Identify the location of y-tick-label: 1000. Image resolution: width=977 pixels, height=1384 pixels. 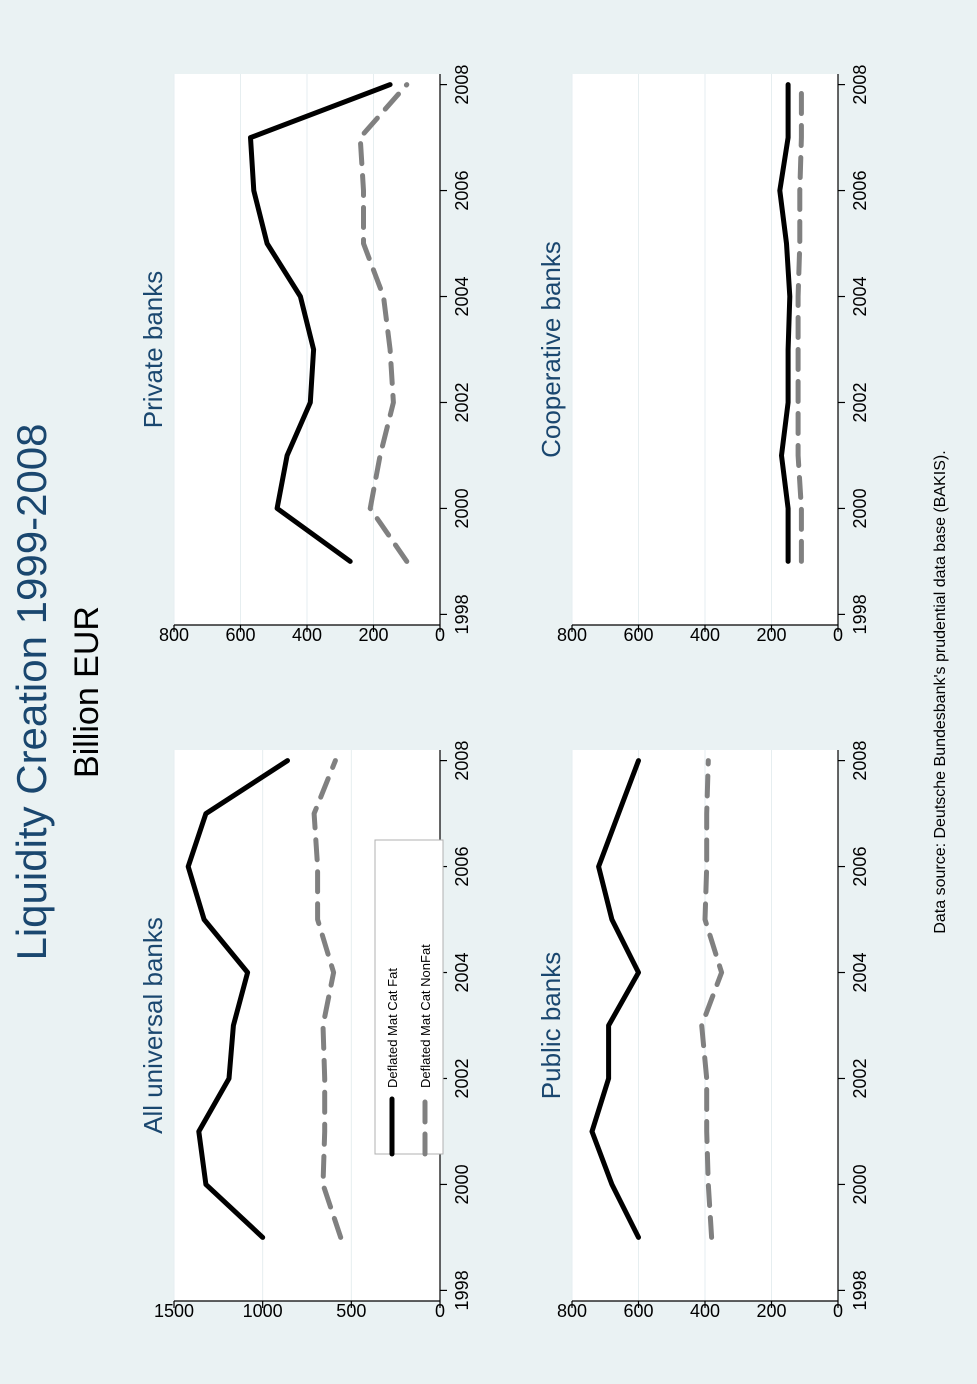
(263, 1311).